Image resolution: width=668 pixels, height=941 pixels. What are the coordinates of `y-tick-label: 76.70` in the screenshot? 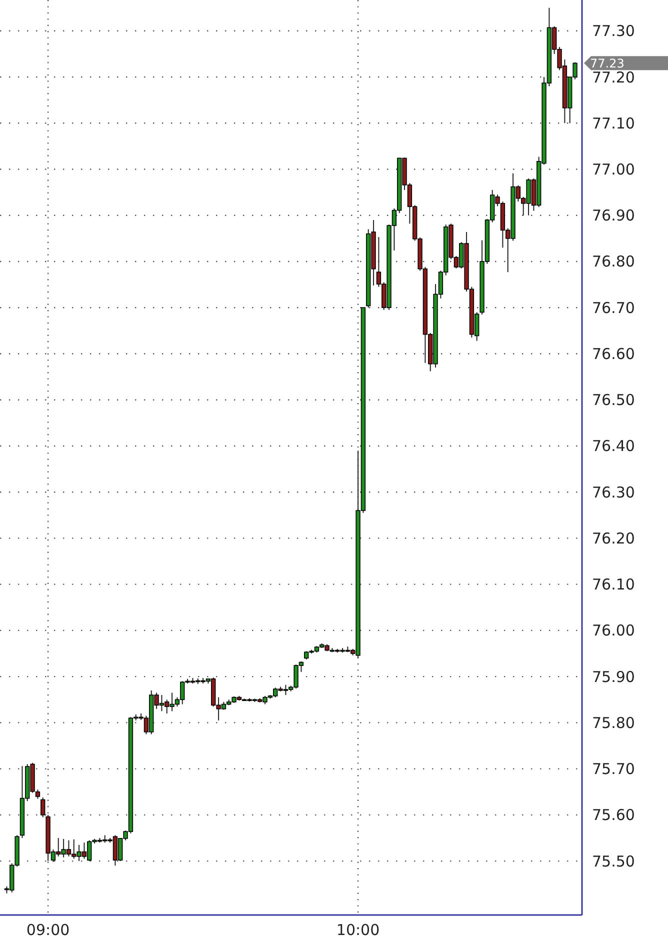 It's located at (613, 307).